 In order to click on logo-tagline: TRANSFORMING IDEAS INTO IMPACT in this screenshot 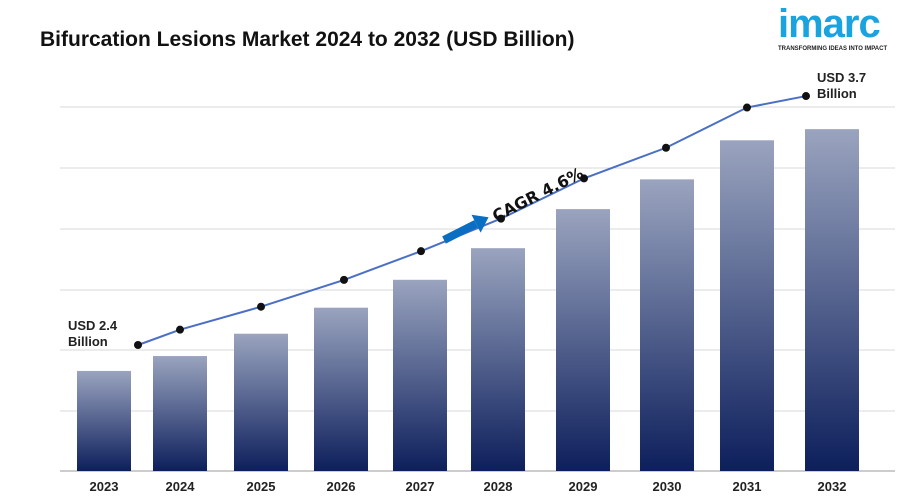, I will do `click(833, 49)`.